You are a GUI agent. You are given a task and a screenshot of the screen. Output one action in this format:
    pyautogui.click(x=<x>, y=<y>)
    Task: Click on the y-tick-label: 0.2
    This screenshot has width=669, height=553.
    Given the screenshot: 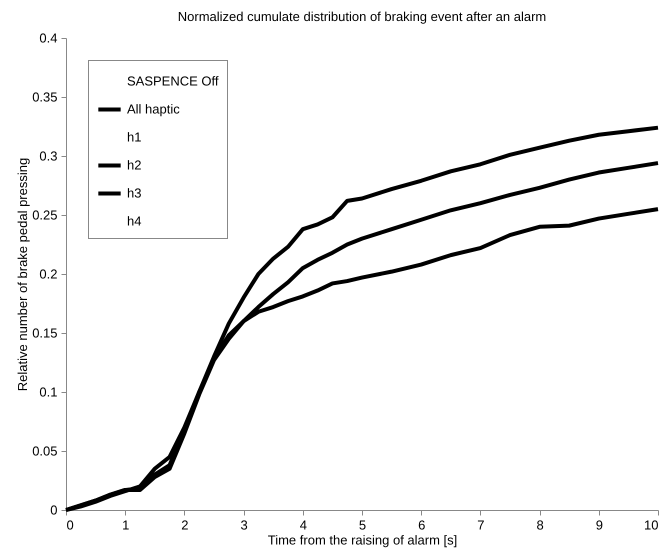 What is the action you would take?
    pyautogui.click(x=48, y=274)
    